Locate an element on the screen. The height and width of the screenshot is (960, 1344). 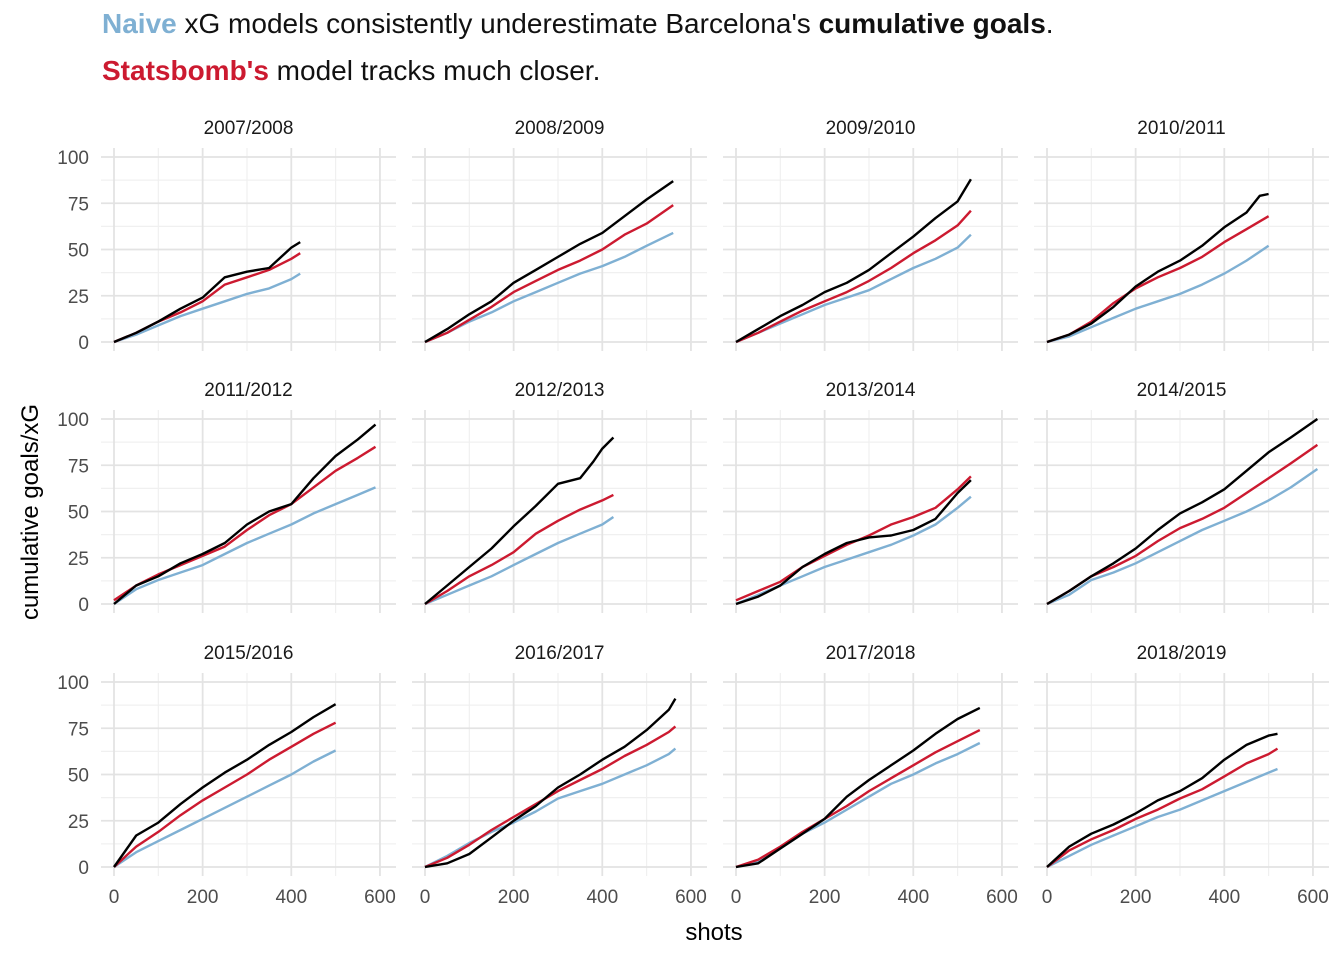
x-axis-label: shots is located at coordinates (713, 932).